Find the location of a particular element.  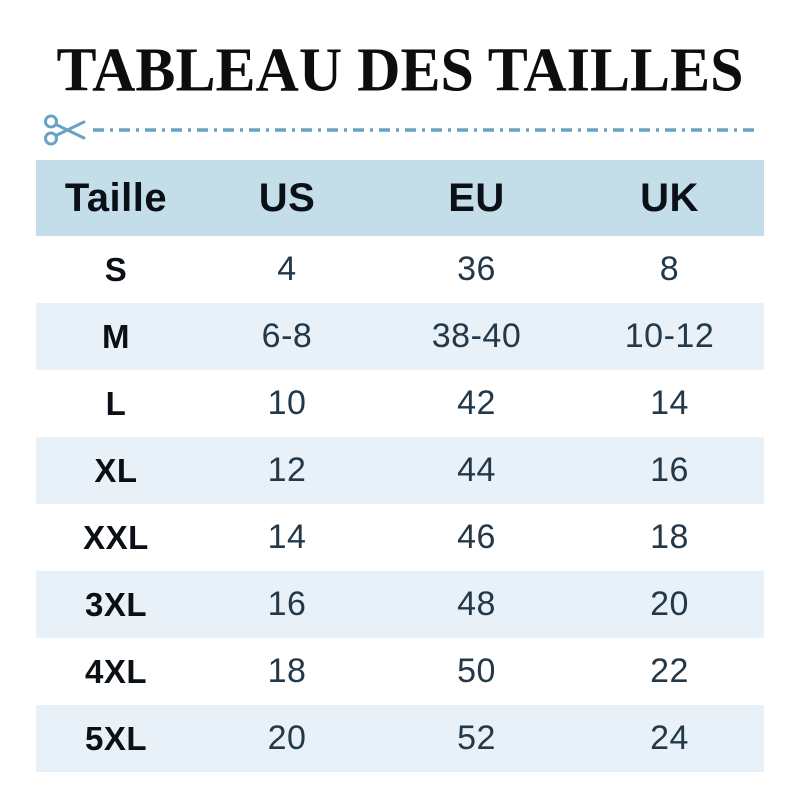

table-row: XXL 14 46 18 is located at coordinates (400, 537).